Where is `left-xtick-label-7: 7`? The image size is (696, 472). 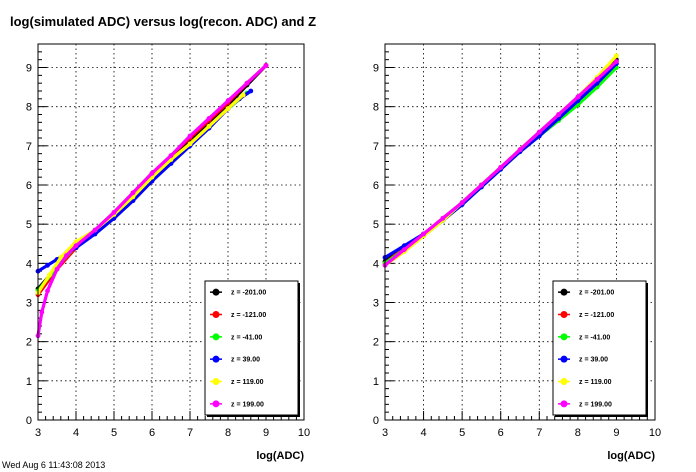 left-xtick-label-7: 7 is located at coordinates (190, 433).